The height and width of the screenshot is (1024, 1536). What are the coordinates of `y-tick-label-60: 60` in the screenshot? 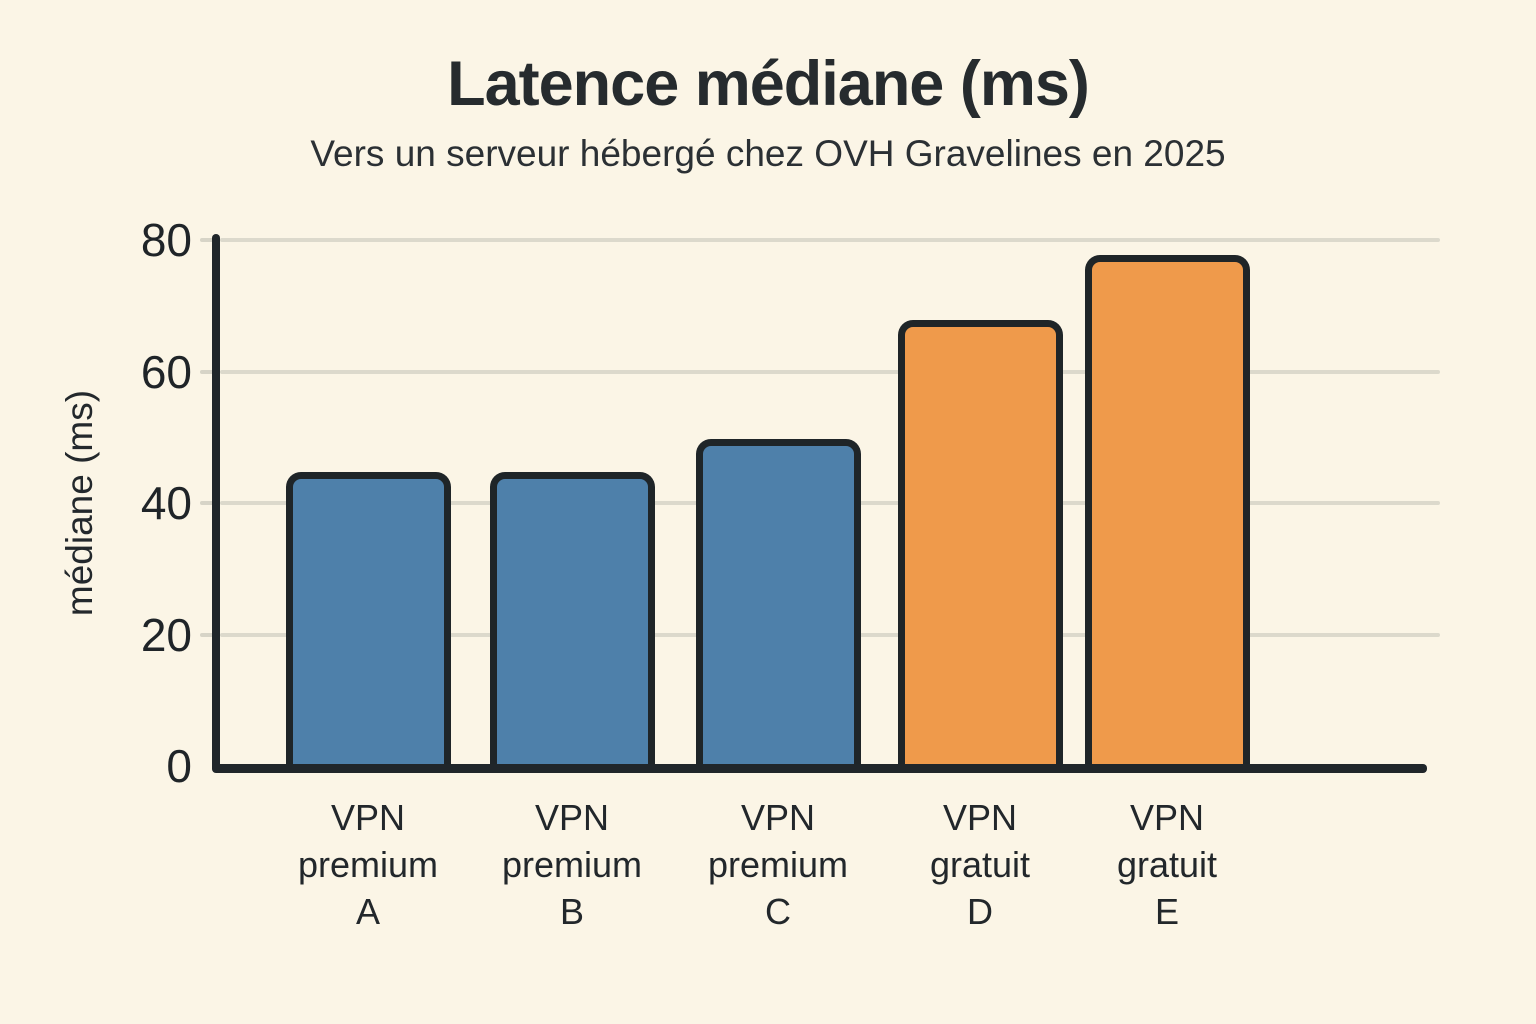 It's located at (166, 371).